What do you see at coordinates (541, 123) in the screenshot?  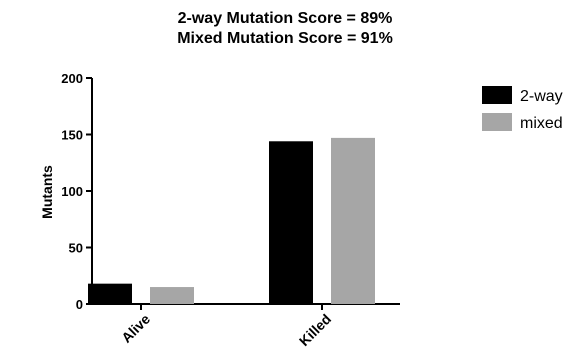 I see `legend-label-mixed: mixed` at bounding box center [541, 123].